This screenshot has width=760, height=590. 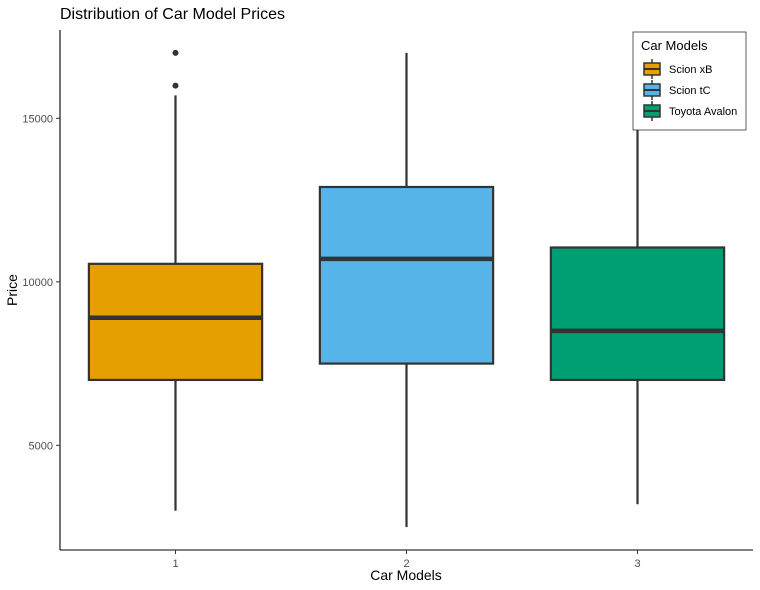 What do you see at coordinates (12, 290) in the screenshot?
I see `y-axis-title: Price` at bounding box center [12, 290].